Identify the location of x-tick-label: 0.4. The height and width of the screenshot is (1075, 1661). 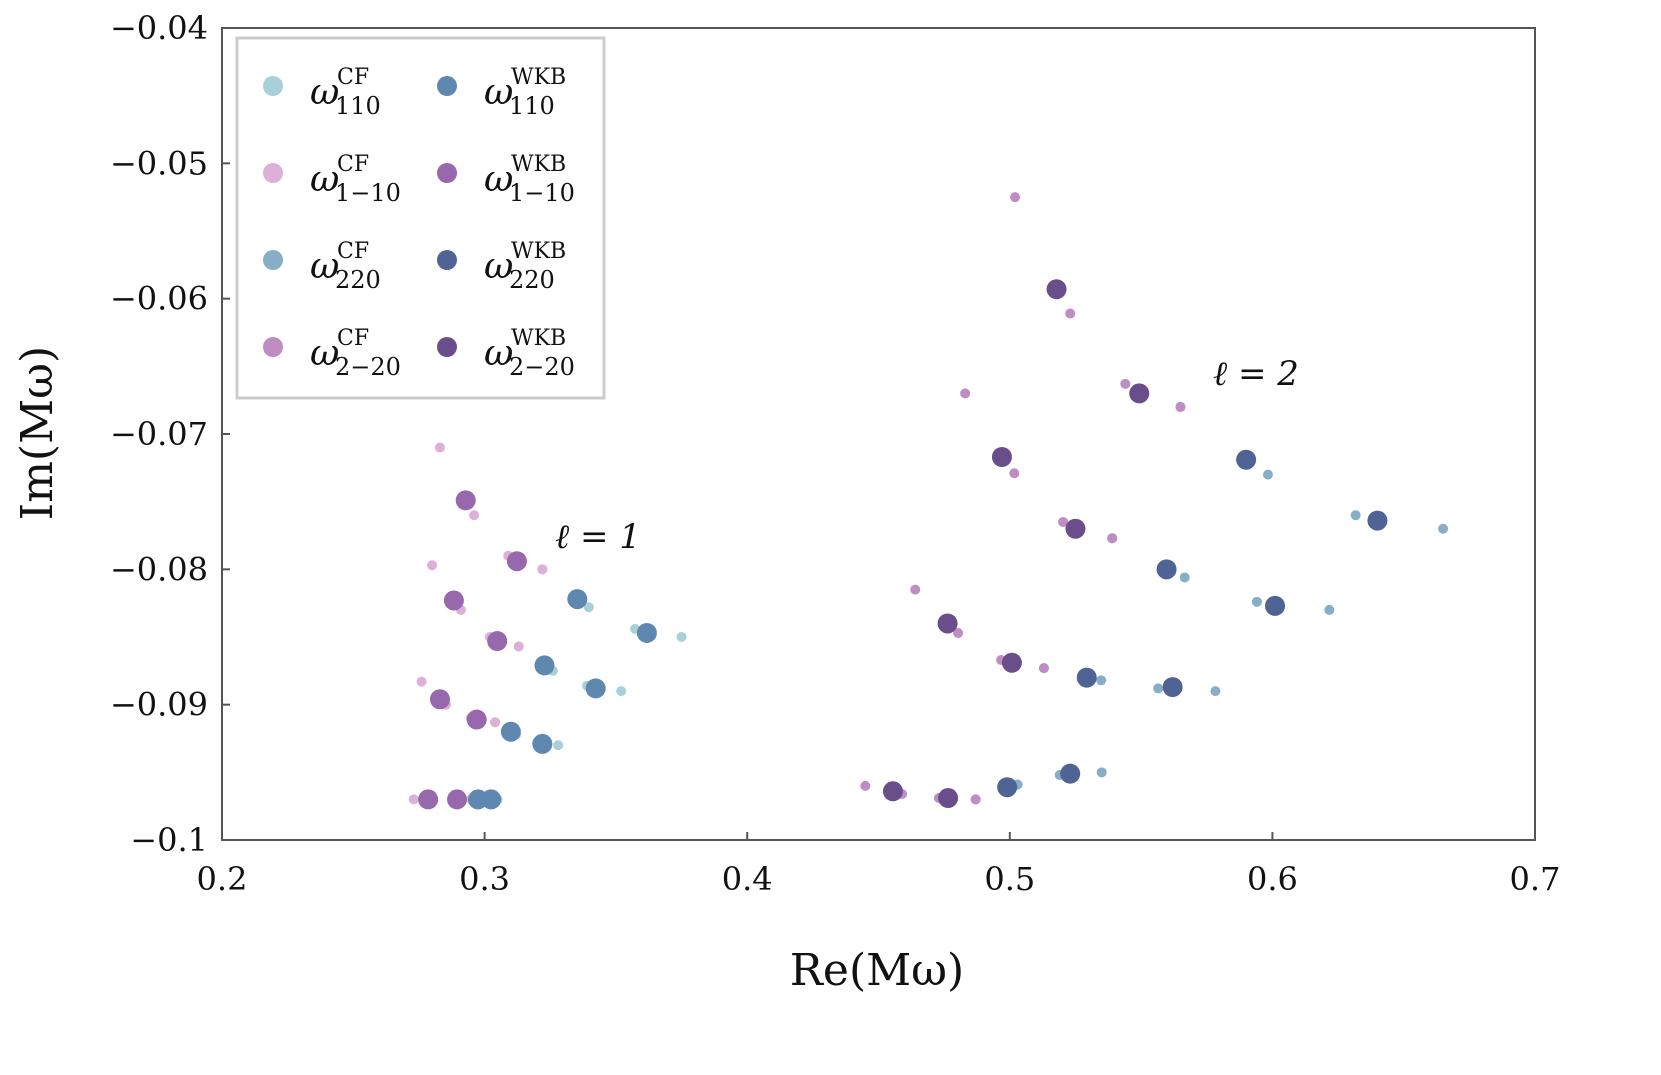
(747, 879).